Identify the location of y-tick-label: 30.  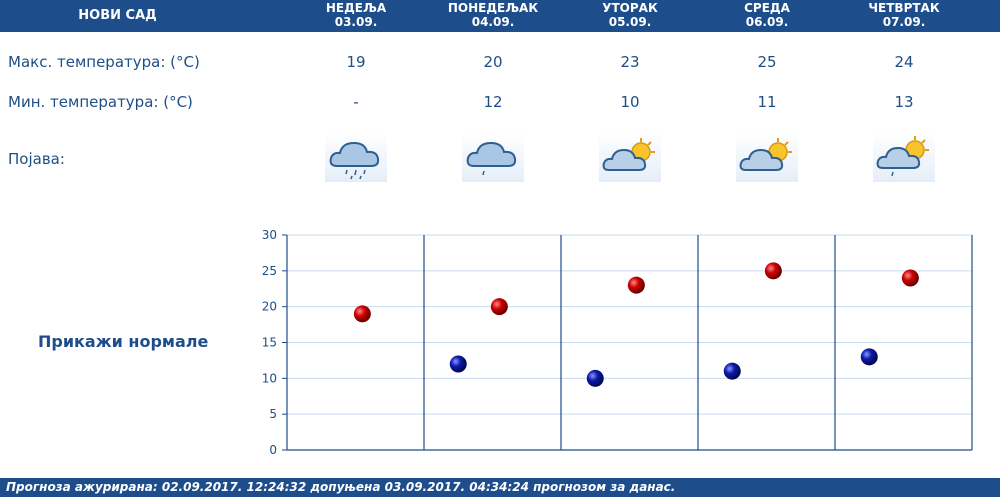
(269, 235).